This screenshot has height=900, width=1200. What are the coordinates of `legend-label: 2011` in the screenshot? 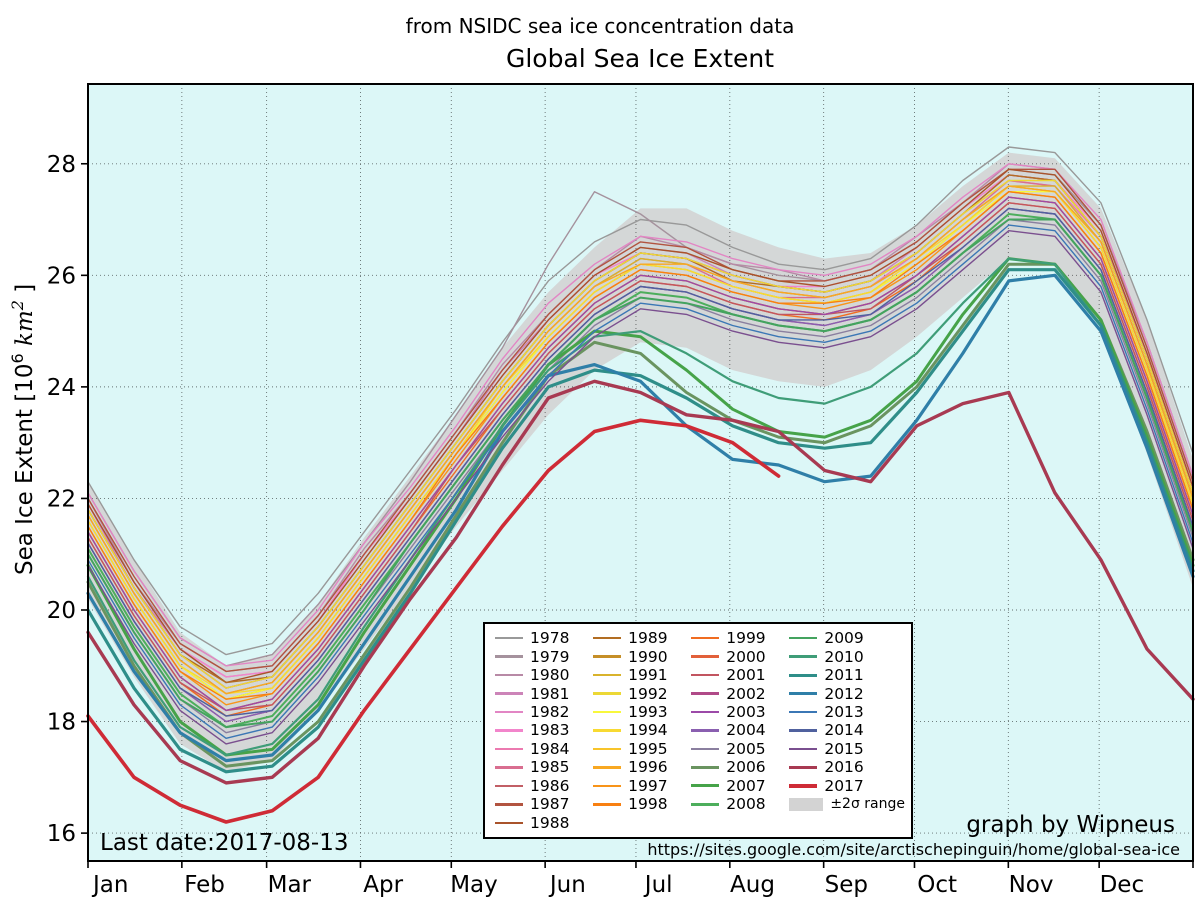 It's located at (844, 675).